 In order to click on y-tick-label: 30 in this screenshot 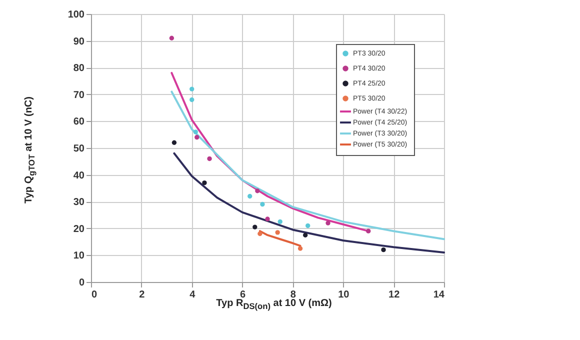, I will do `click(79, 202)`.